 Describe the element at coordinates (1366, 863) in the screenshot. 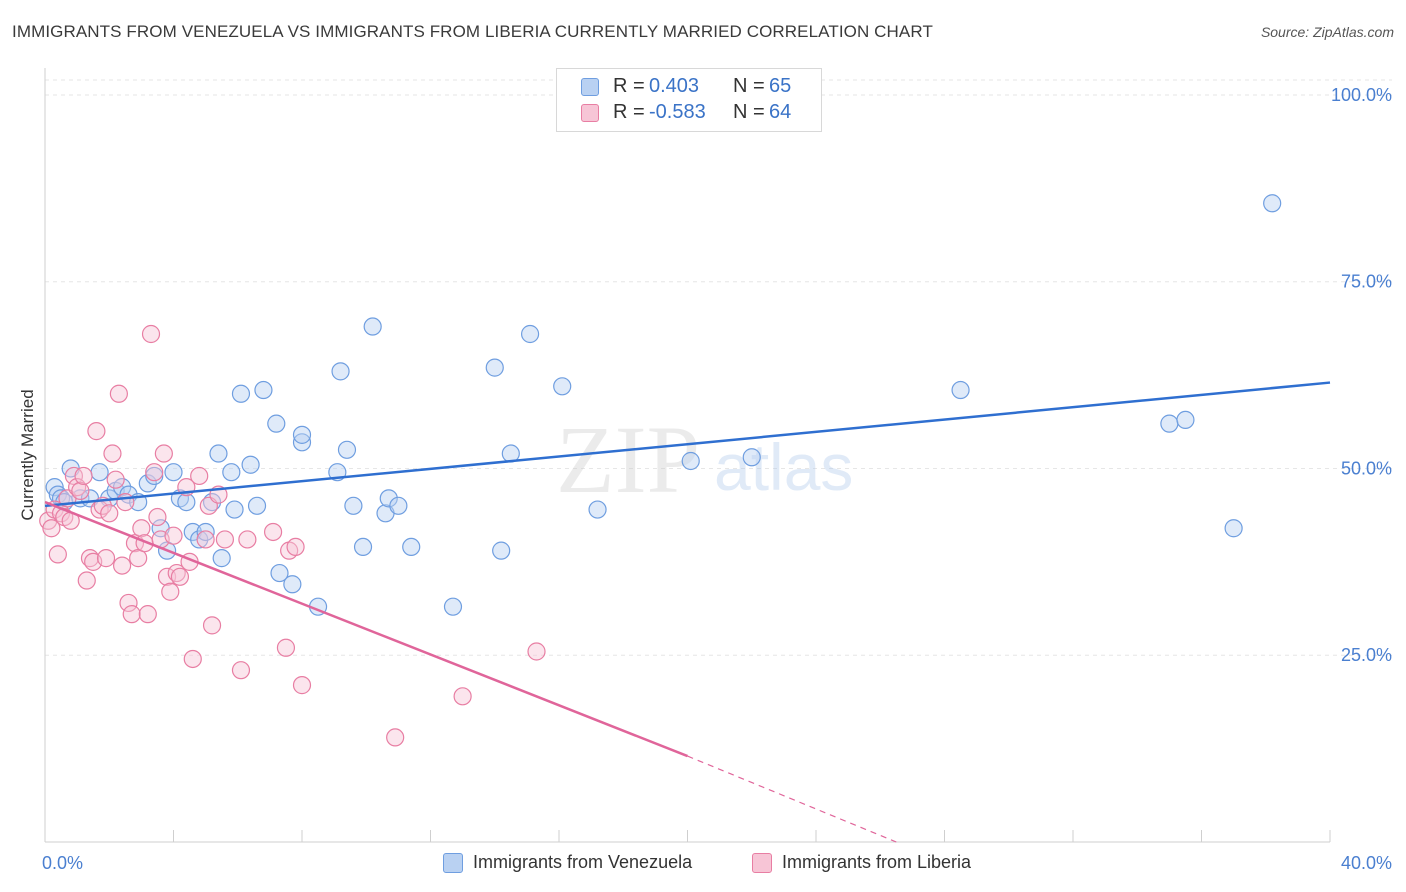

I see `x-tick-label: 40.0%` at that location.